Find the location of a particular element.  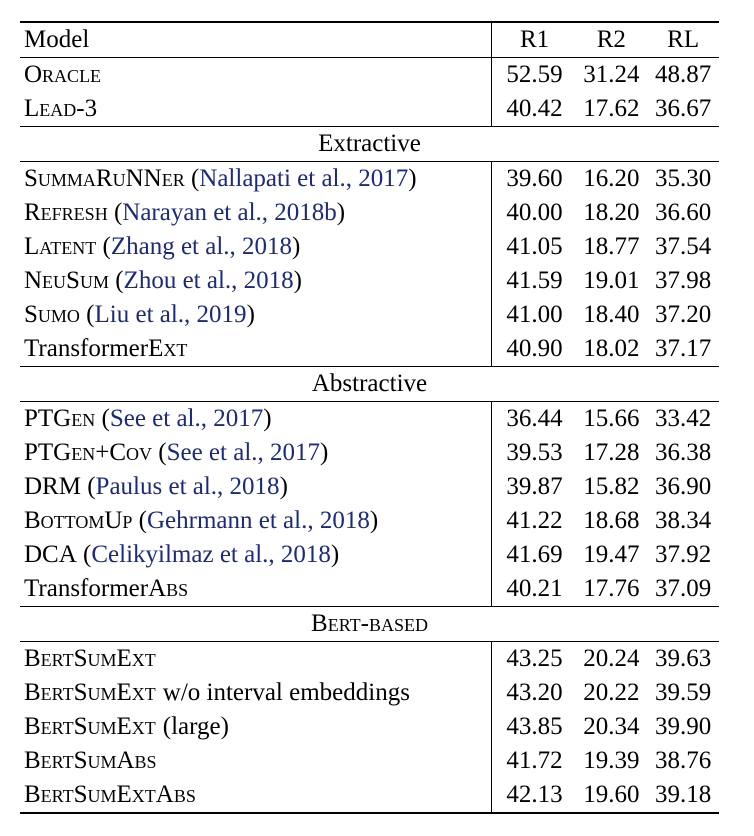

score-rl: 48.87 is located at coordinates (683, 74).